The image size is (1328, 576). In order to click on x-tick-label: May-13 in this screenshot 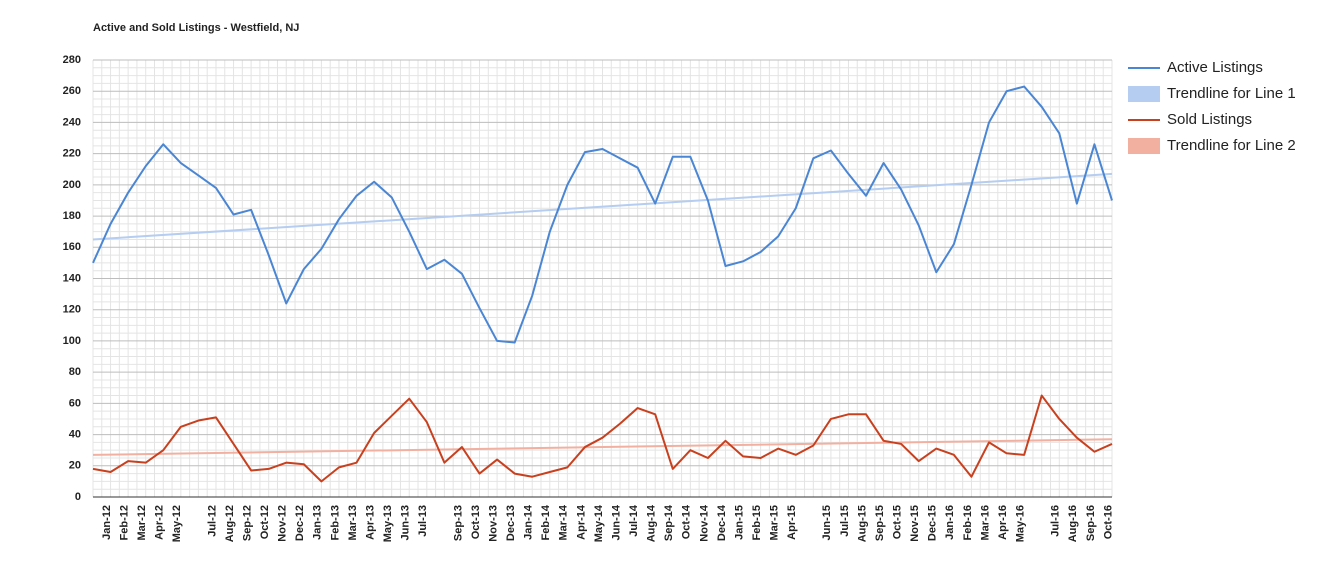, I will do `click(388, 523)`.